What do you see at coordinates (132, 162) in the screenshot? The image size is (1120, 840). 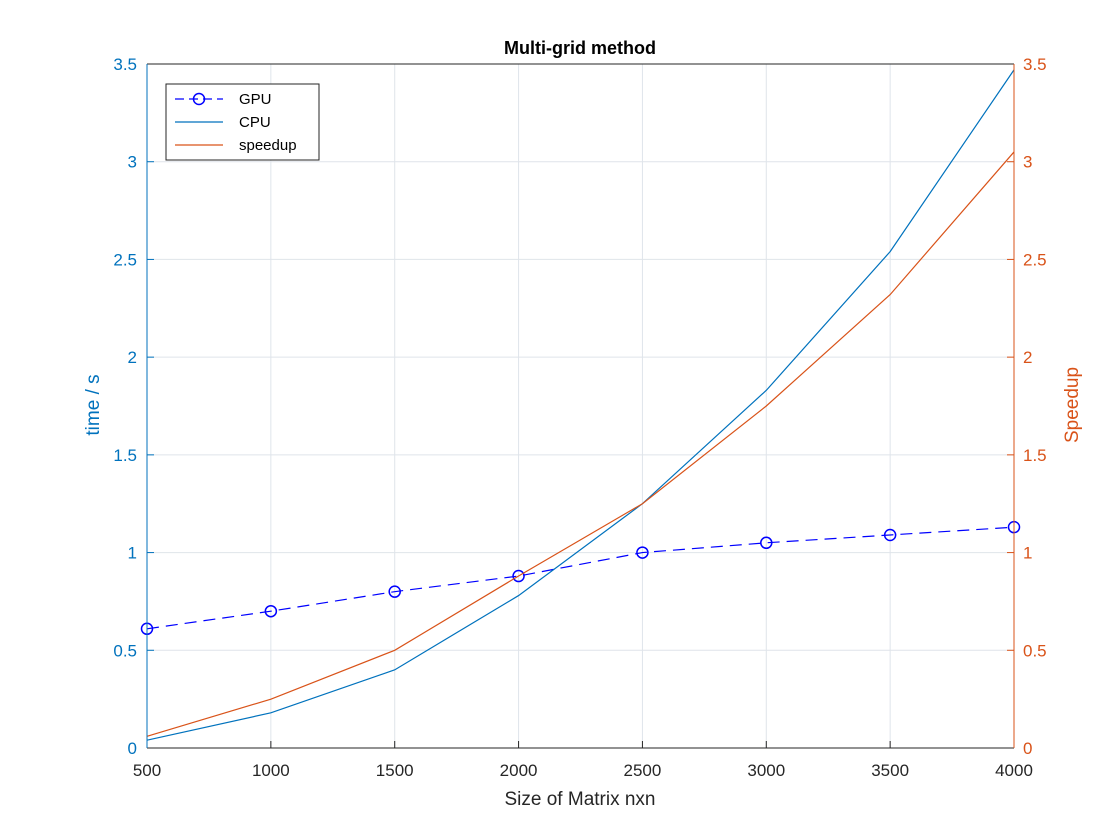 I see `y-tick-label-left: 3` at bounding box center [132, 162].